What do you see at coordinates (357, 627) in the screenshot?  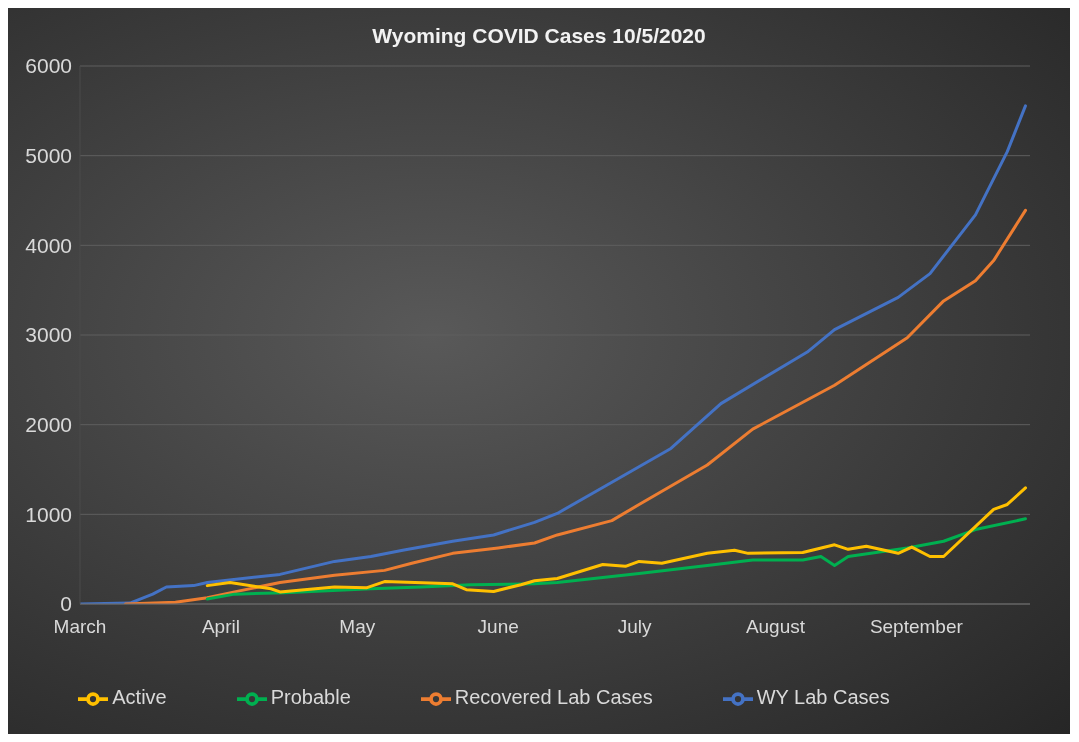 I see `x-tick-label: May` at bounding box center [357, 627].